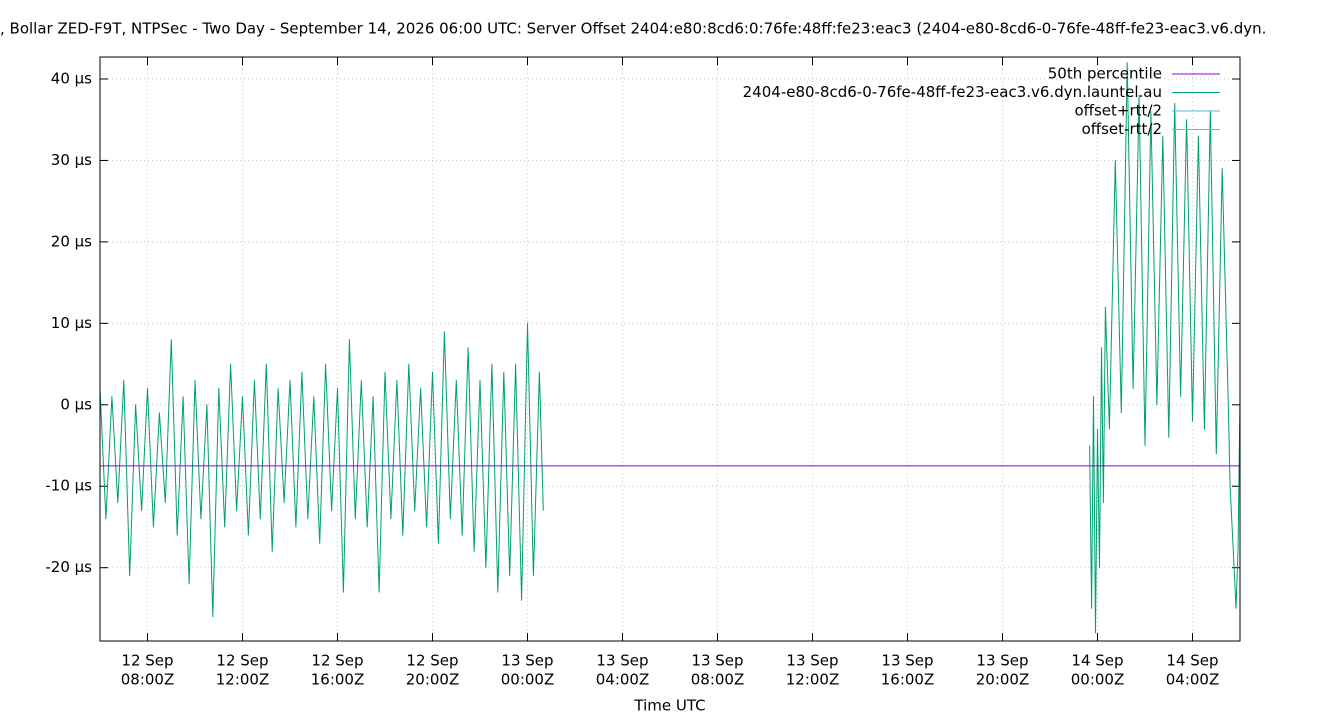  What do you see at coordinates (1105, 74) in the screenshot?
I see `legend-label: 50th percentile` at bounding box center [1105, 74].